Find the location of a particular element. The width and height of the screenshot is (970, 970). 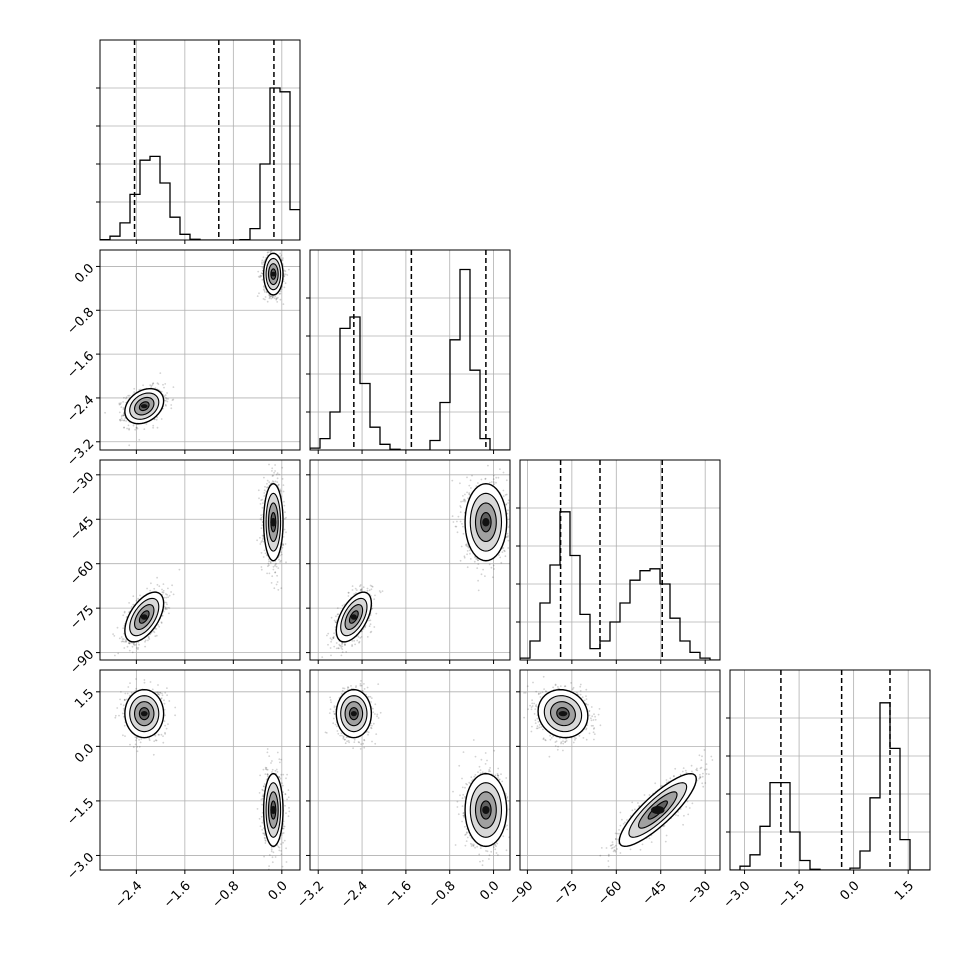

panel-content is located at coordinates (410, 350).